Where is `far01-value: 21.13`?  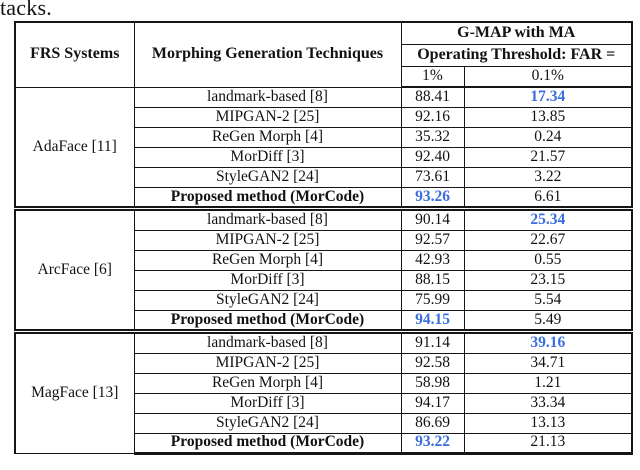
far01-value: 21.13 is located at coordinates (548, 443).